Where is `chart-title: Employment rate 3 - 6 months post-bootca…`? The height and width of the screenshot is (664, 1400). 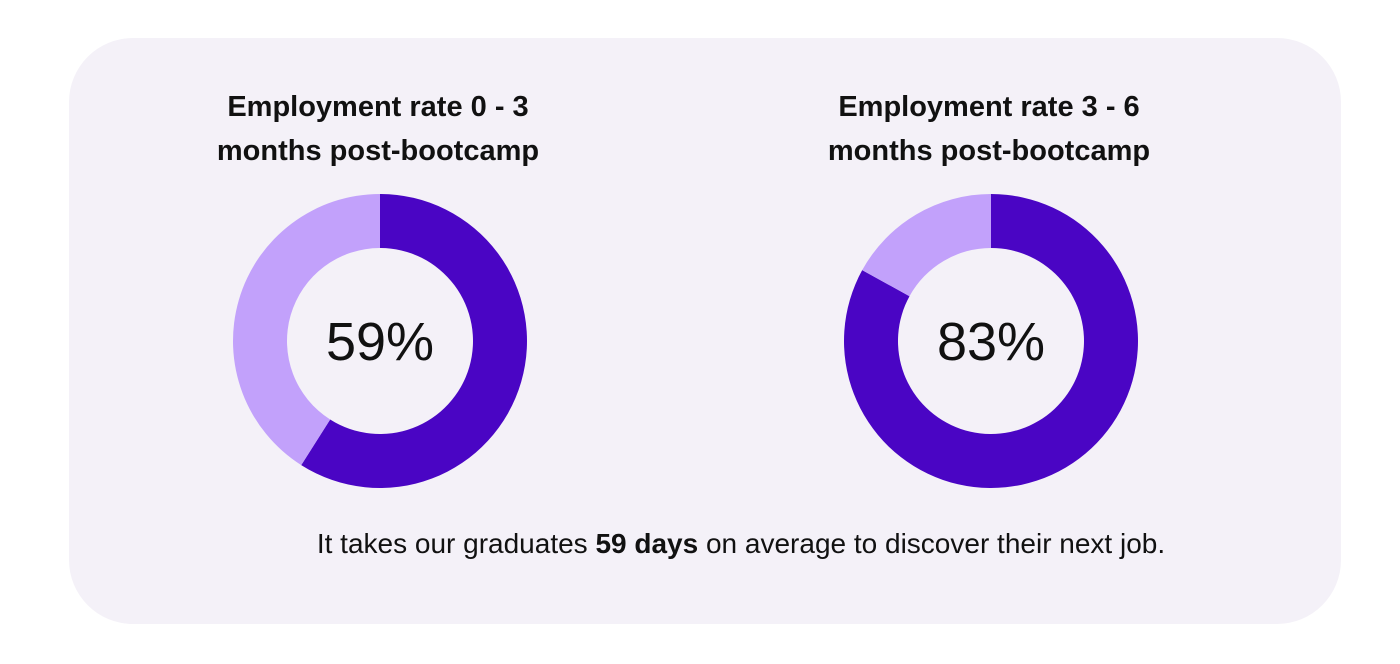 chart-title: Employment rate 3 - 6 months post-bootca… is located at coordinates (989, 129).